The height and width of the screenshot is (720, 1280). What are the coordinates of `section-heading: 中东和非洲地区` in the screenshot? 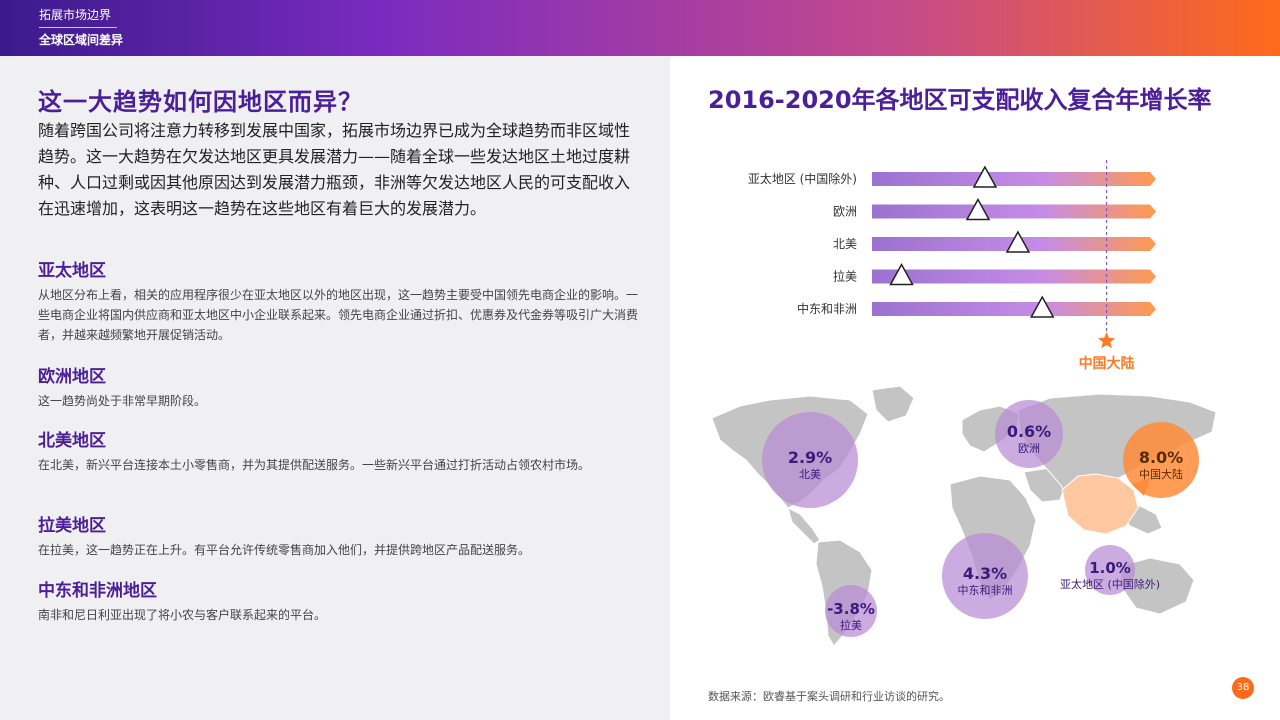 It's located at (97, 591).